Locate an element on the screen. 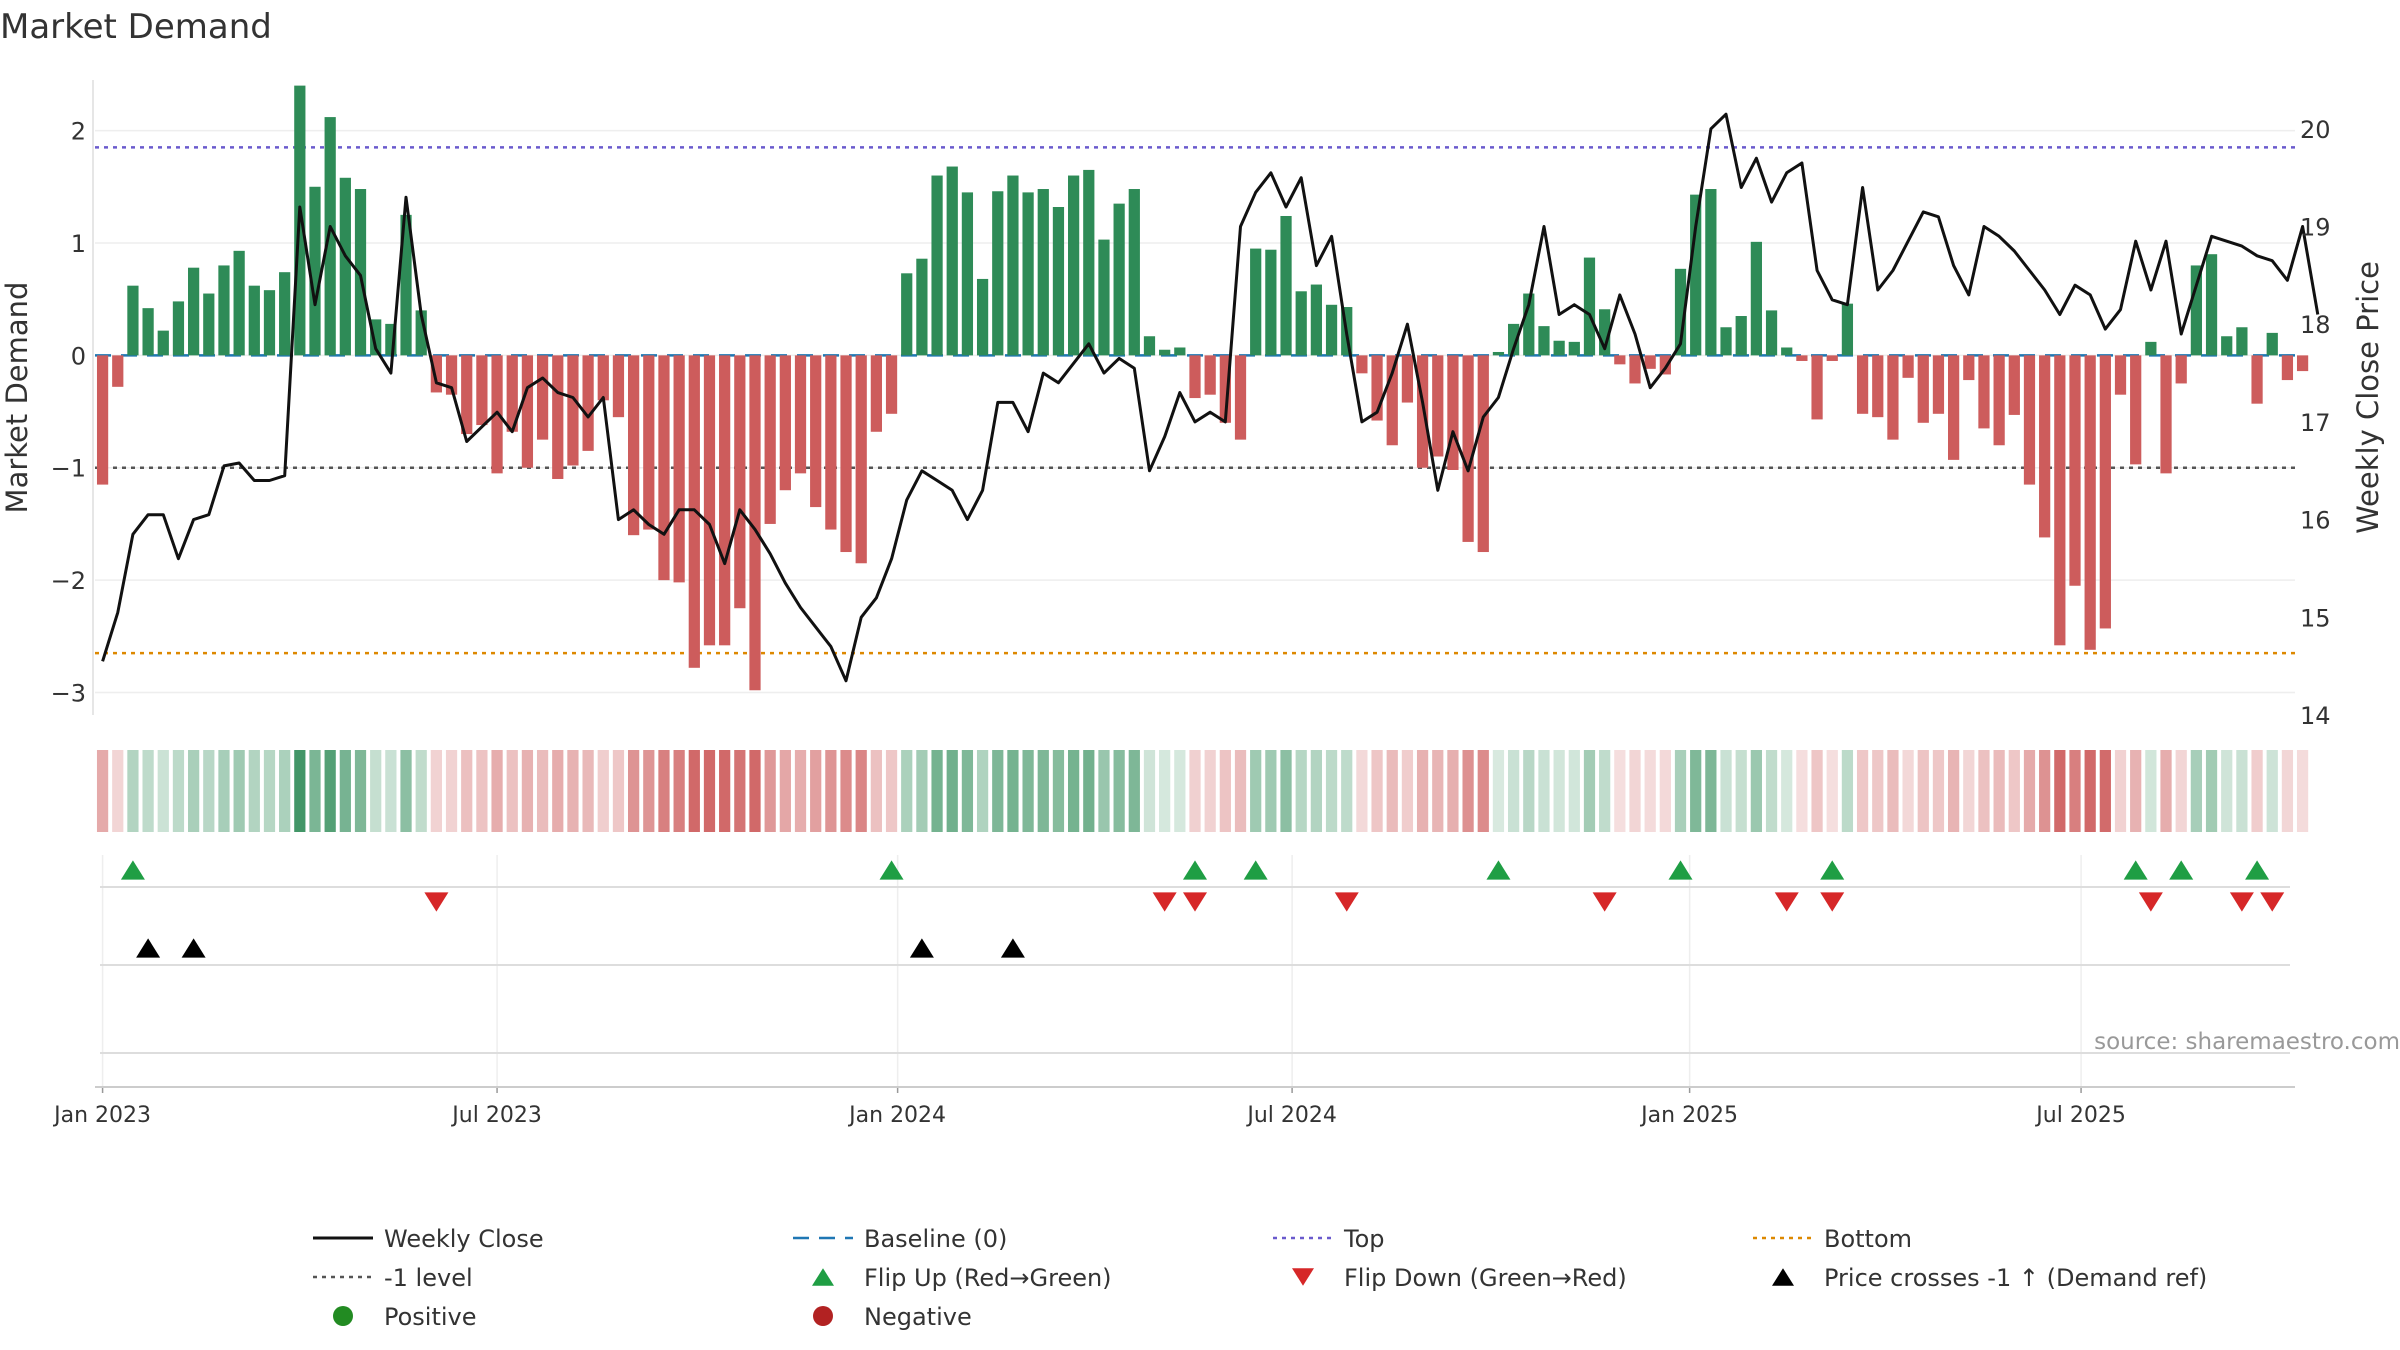 The width and height of the screenshot is (2400, 1350). y-axis-label: Market Demand is located at coordinates (17, 398).